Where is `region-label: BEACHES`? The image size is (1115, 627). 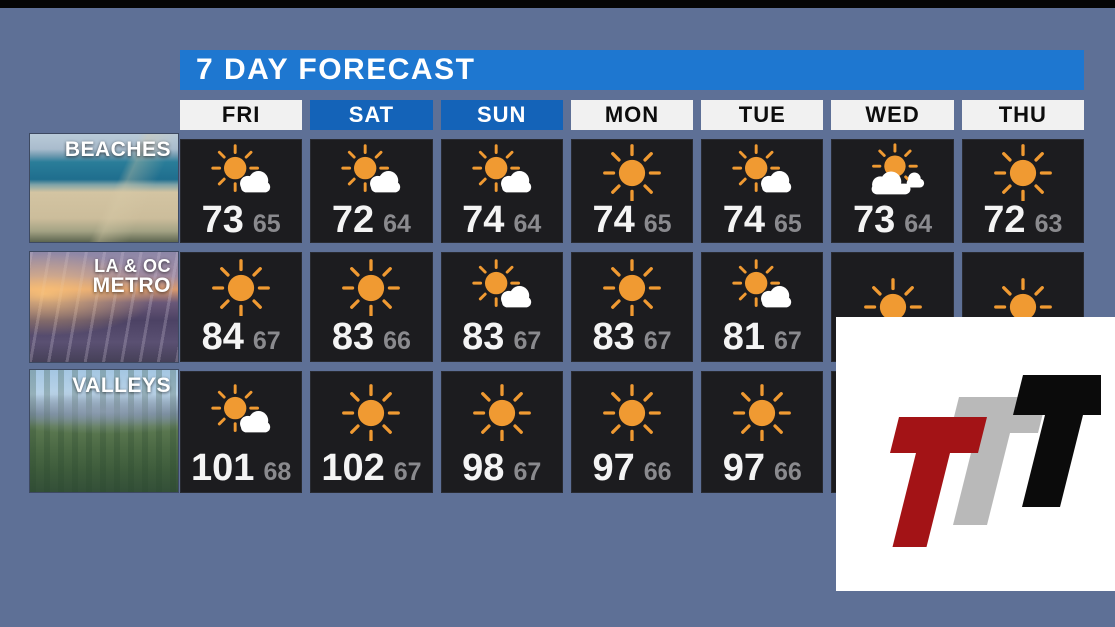 region-label: BEACHES is located at coordinates (117, 149).